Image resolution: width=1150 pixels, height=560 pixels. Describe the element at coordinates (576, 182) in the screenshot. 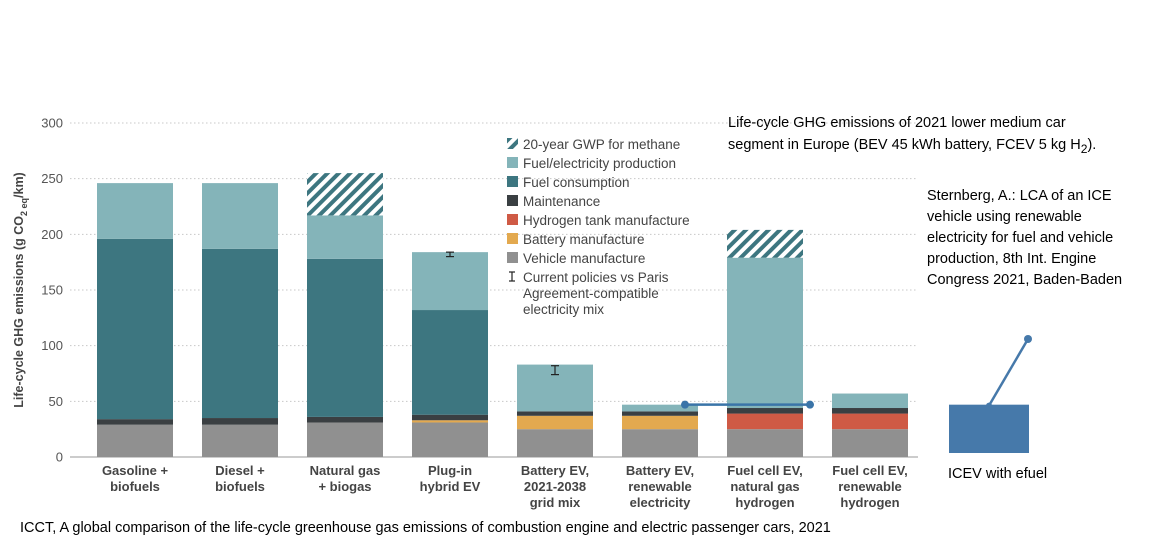

I see `legend-label: Fuel consumption` at that location.